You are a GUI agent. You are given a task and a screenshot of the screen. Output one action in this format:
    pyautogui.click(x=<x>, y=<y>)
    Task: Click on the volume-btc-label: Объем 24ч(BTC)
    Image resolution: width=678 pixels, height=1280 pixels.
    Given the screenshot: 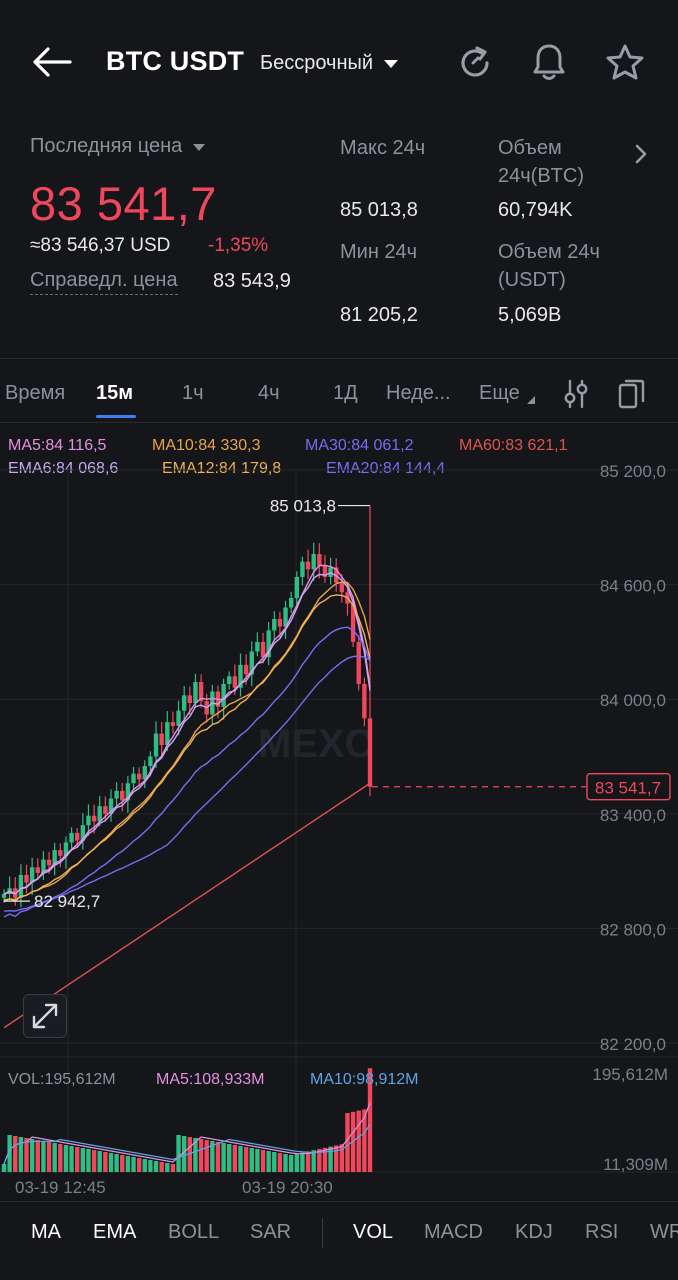 What is the action you would take?
    pyautogui.click(x=541, y=162)
    